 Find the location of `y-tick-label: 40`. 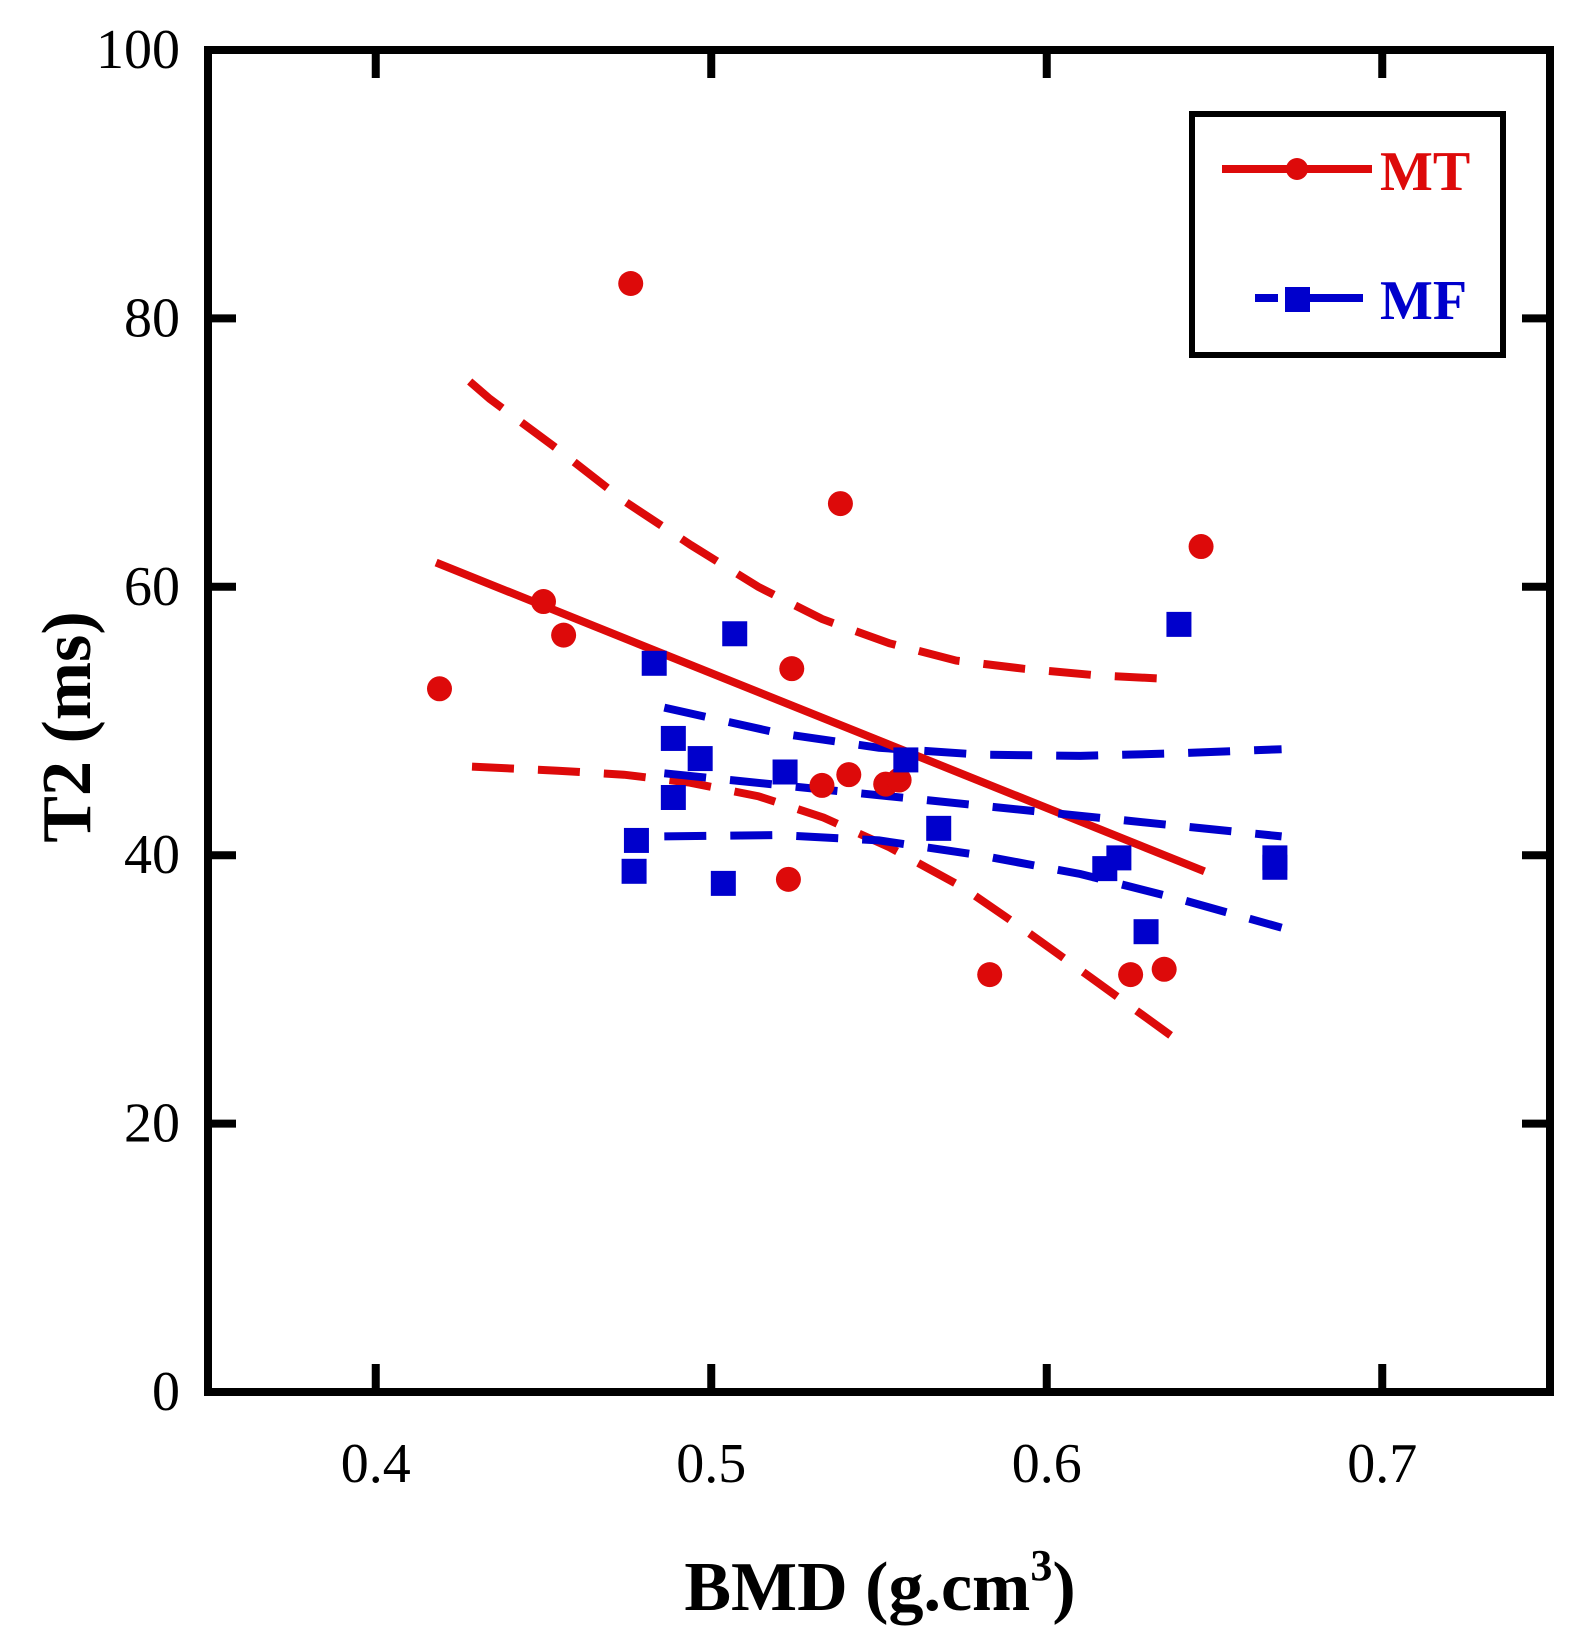

y-tick-label: 40 is located at coordinates (152, 855).